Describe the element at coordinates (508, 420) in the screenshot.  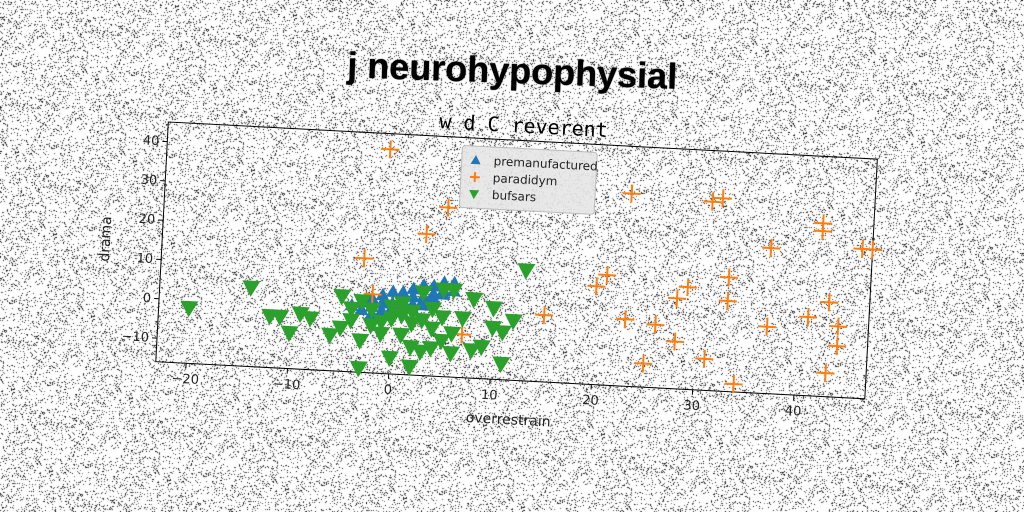
I see `x-axis-label: overrestrain` at that location.